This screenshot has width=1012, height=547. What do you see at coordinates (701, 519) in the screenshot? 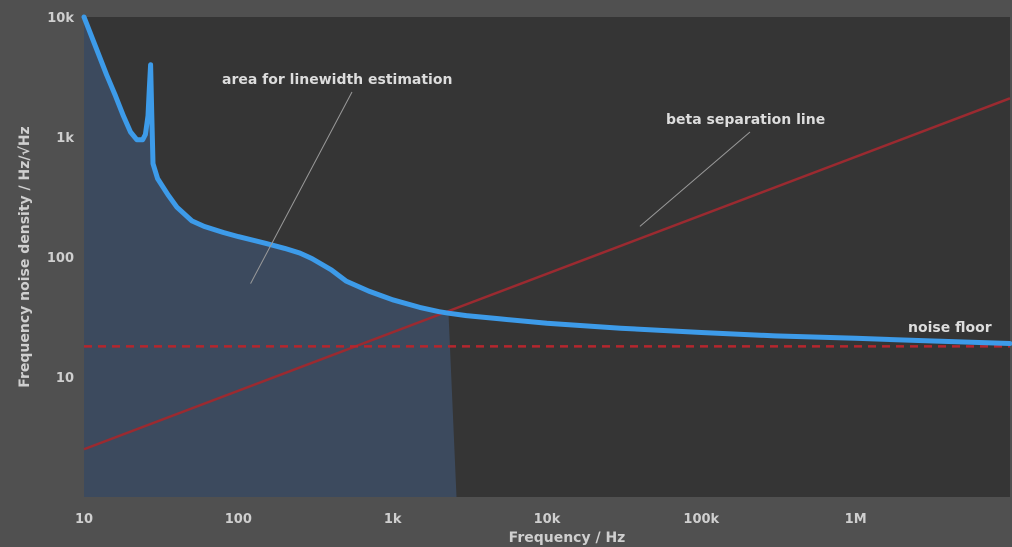
I see `x-tick-label: 100k` at bounding box center [701, 519].